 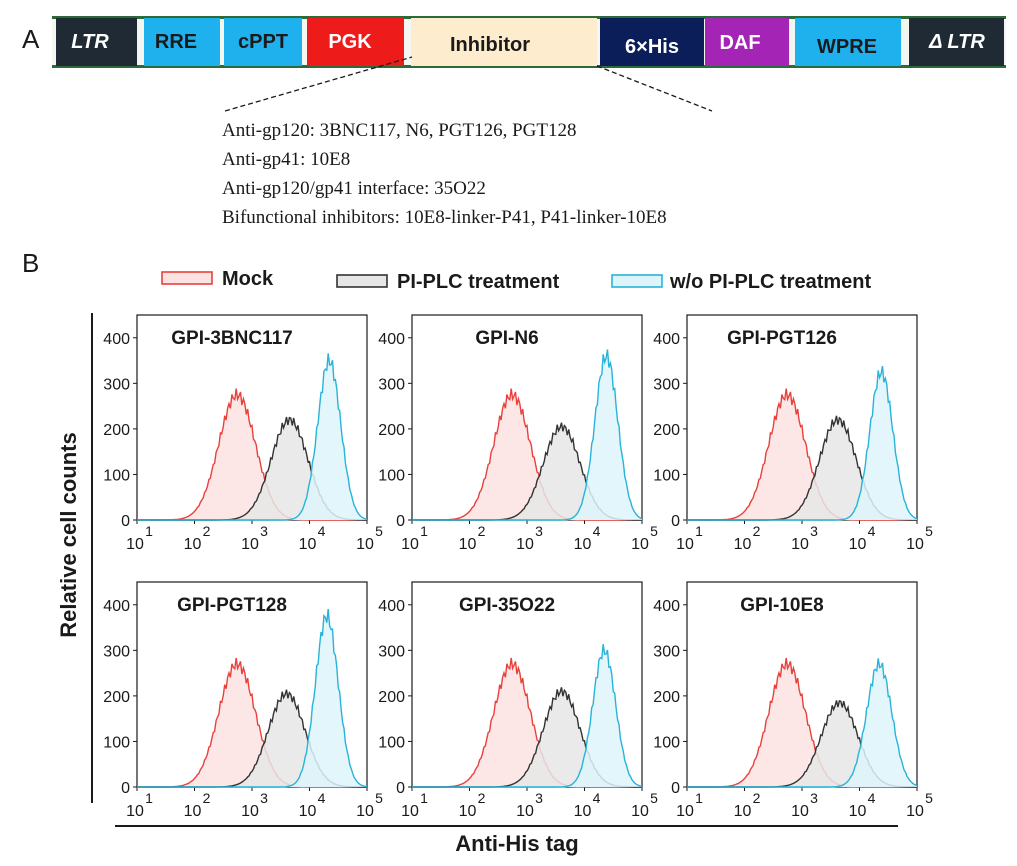 What do you see at coordinates (318, 84) in the screenshot?
I see `callout-line-left` at bounding box center [318, 84].